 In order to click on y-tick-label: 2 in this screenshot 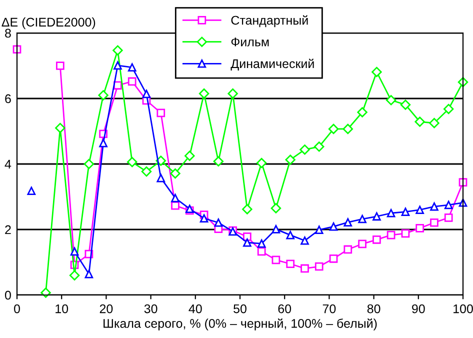, I will do `click(8, 229)`.